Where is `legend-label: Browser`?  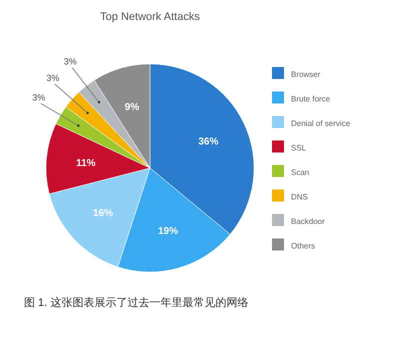 legend-label: Browser is located at coordinates (306, 74).